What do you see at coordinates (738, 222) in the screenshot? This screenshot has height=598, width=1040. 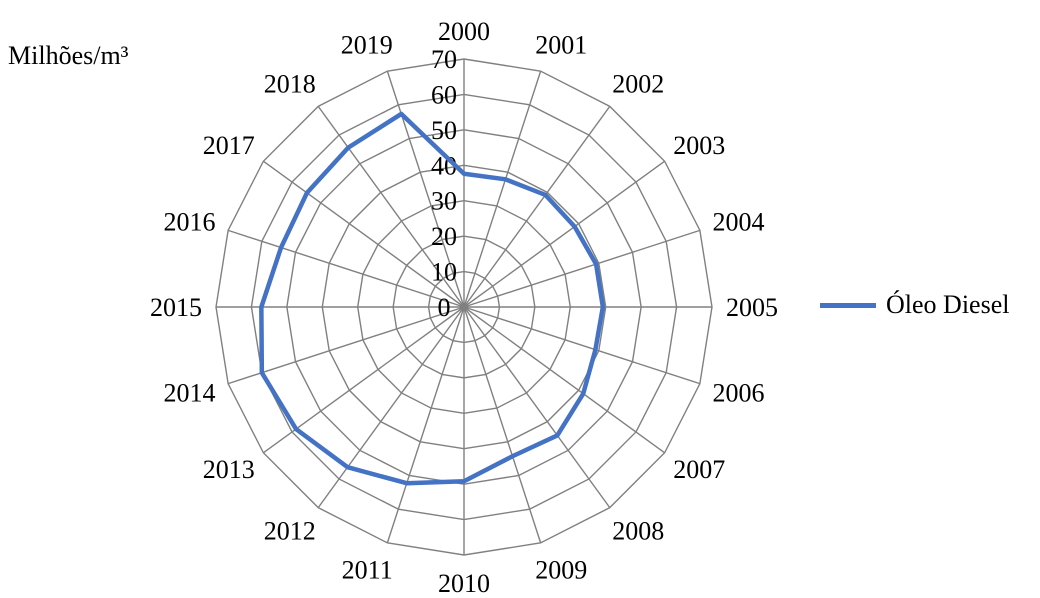 I see `category-label: 2004` at bounding box center [738, 222].